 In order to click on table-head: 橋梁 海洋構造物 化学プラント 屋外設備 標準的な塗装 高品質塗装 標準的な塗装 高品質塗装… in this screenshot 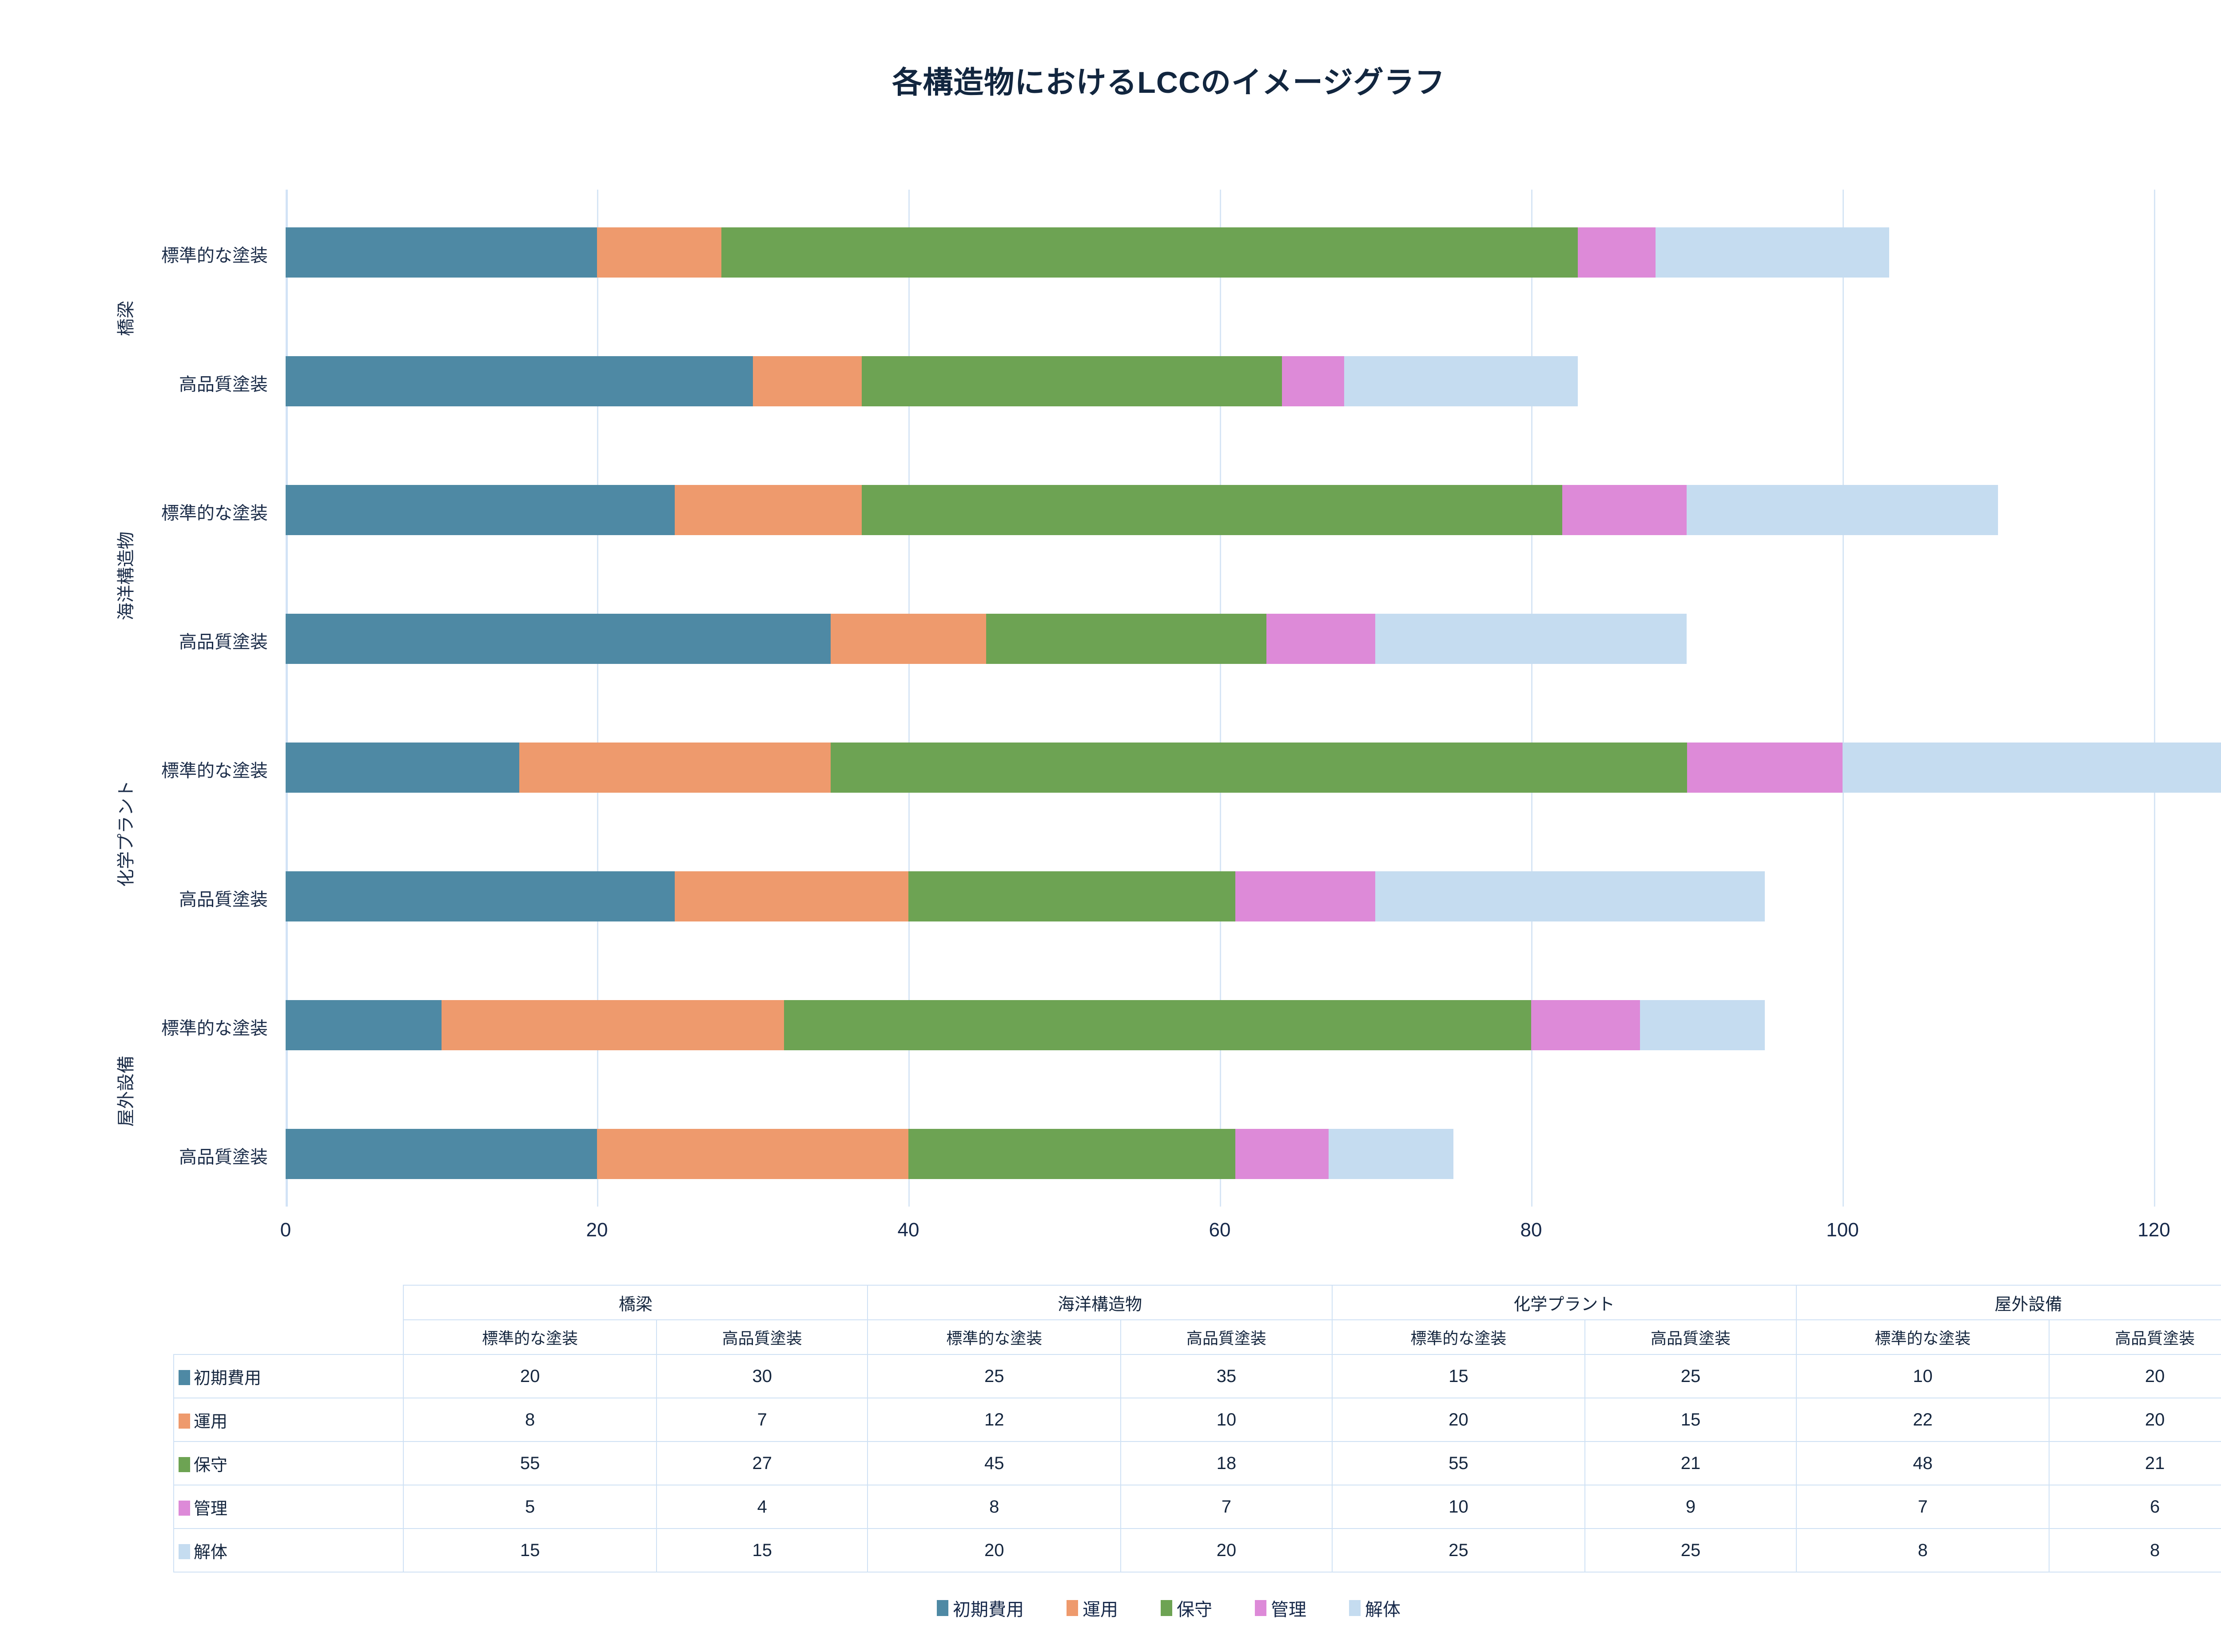, I will do `click(1197, 1320)`.